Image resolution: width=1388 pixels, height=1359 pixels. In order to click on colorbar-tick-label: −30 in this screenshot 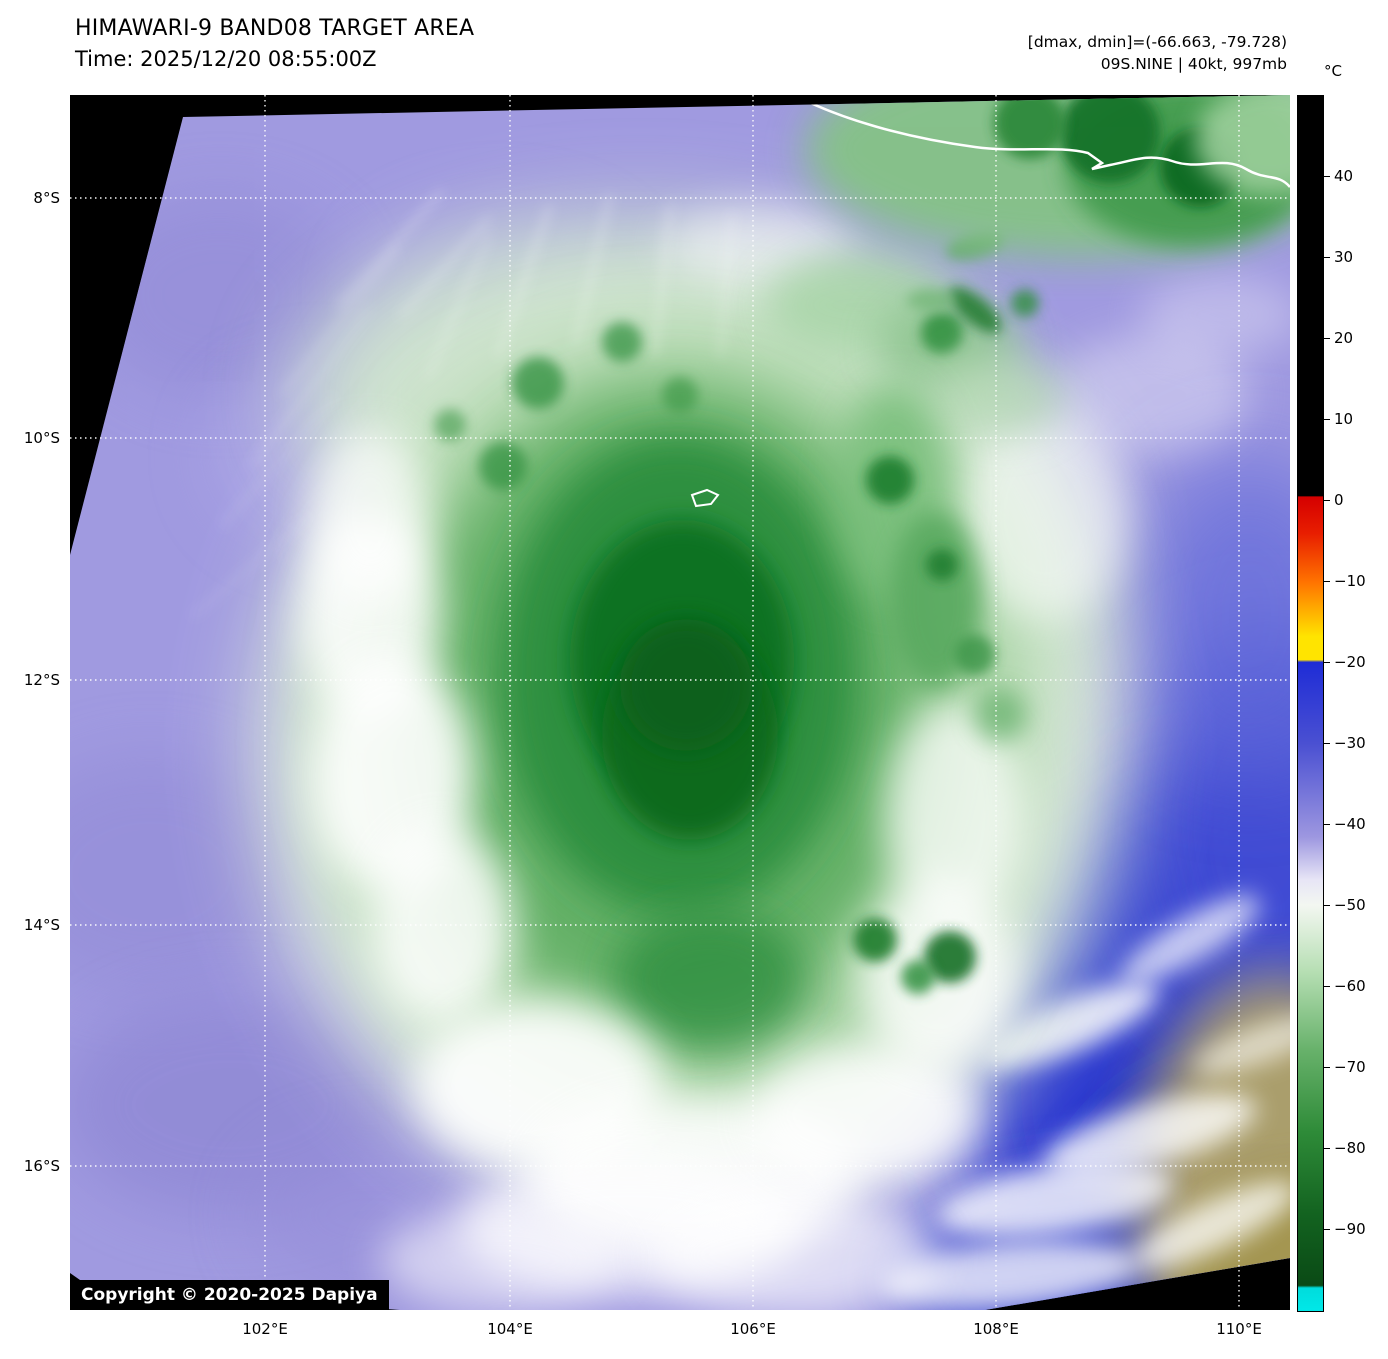, I will do `click(1350, 743)`.